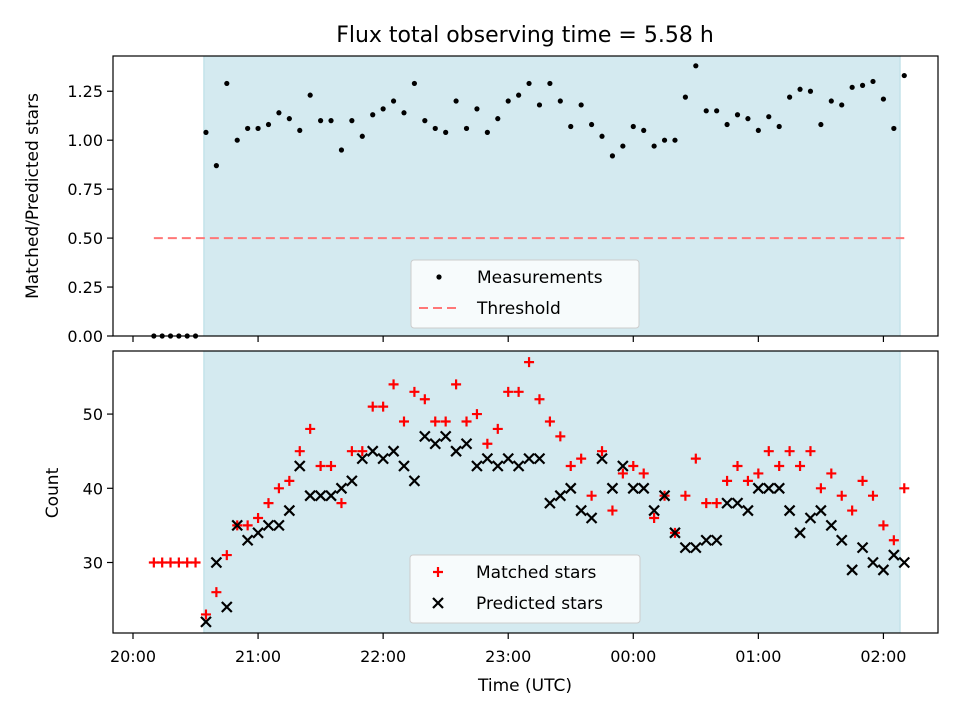  I want to click on x-tick-label: 02:00, so click(883, 656).